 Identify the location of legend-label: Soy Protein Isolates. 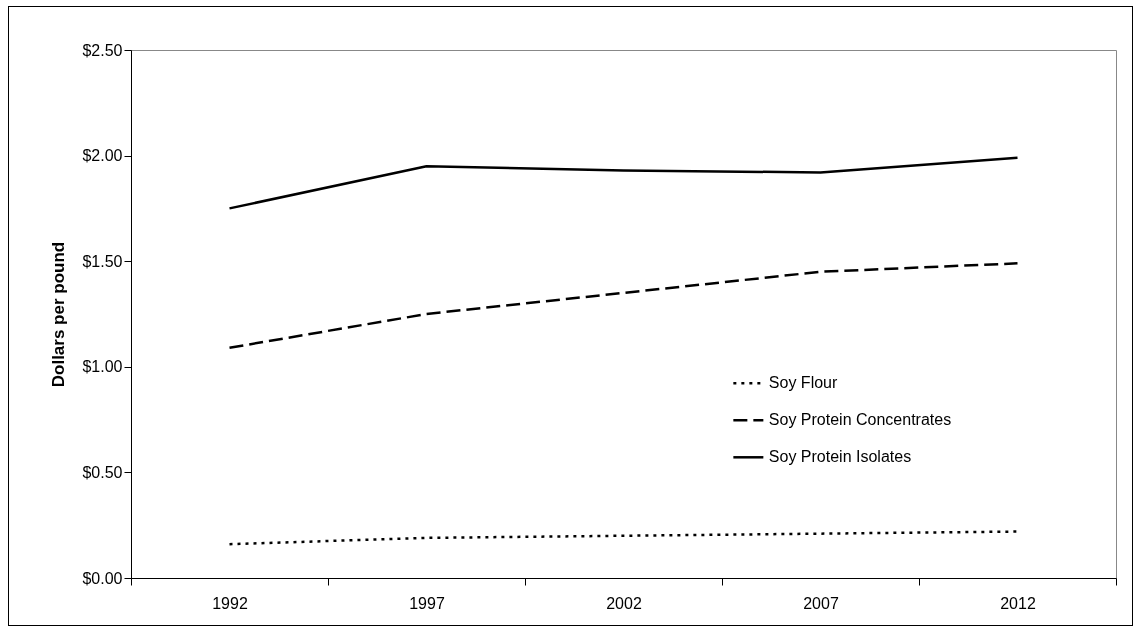
(840, 457).